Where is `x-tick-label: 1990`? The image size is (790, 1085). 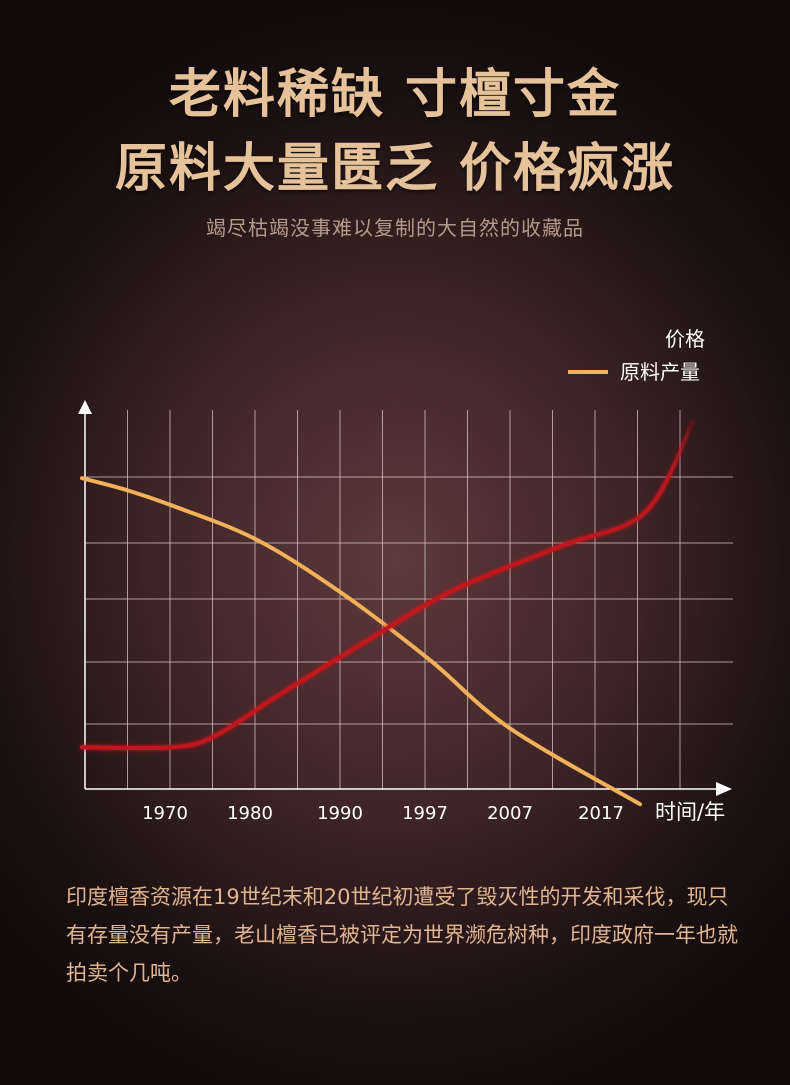
x-tick-label: 1990 is located at coordinates (340, 813).